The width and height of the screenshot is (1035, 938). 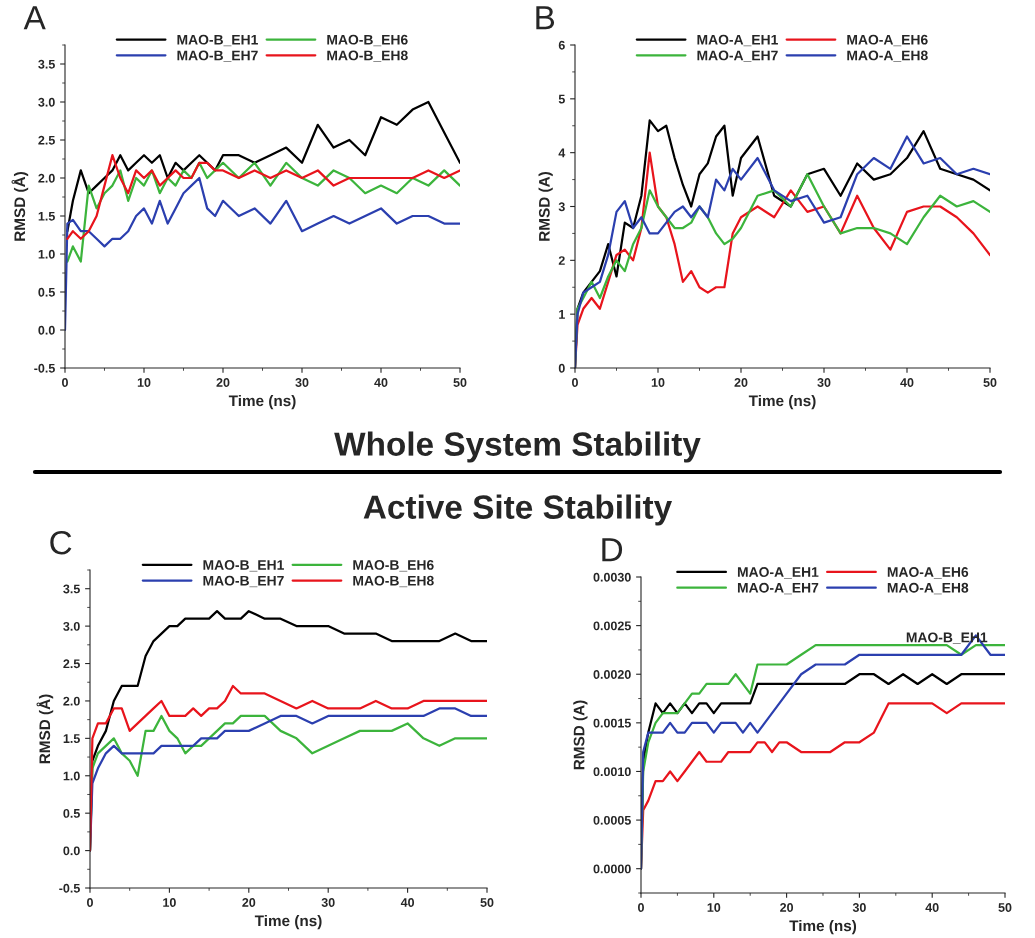 I want to click on y-tick-label: 4, so click(x=562, y=153).